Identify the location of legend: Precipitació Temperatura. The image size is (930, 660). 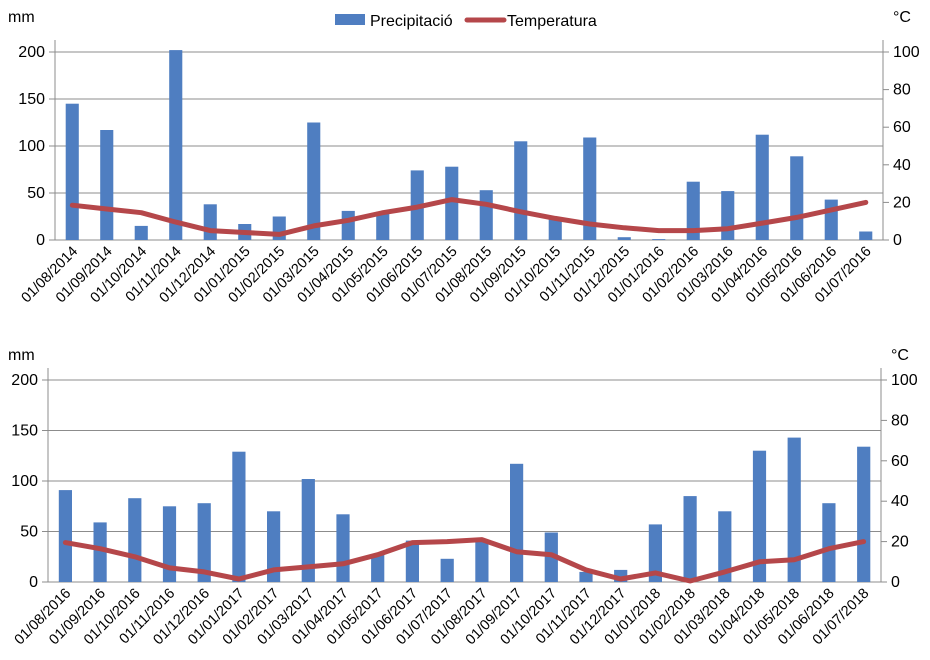
(466, 21).